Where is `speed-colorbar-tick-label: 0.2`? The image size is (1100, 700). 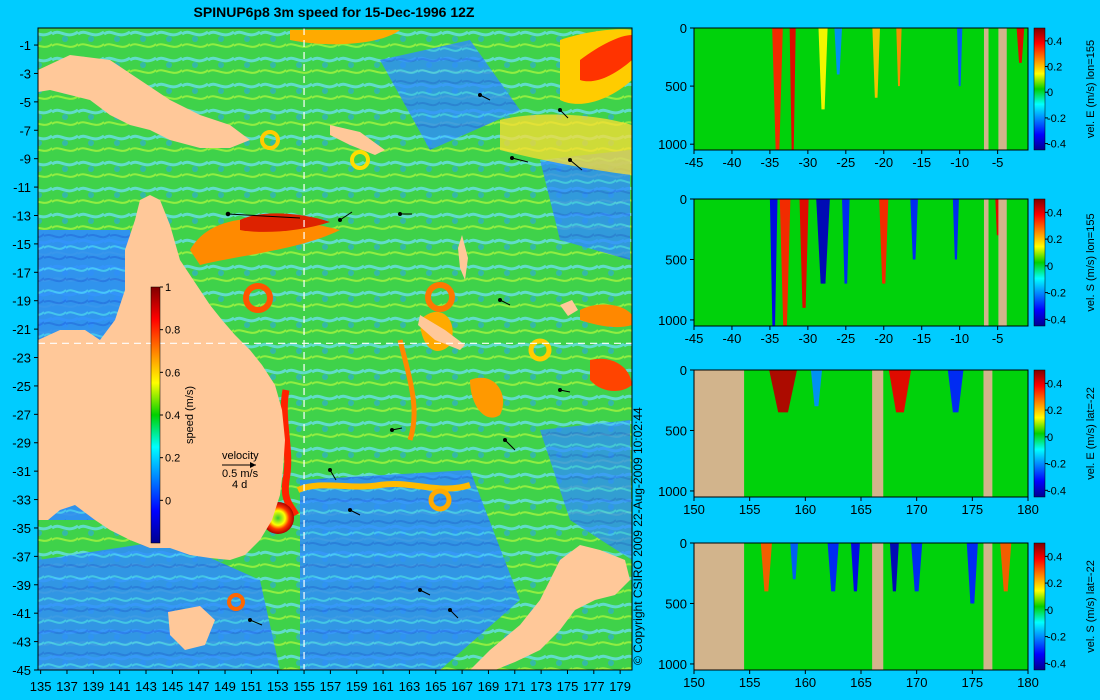 speed-colorbar-tick-label: 0.2 is located at coordinates (172, 459).